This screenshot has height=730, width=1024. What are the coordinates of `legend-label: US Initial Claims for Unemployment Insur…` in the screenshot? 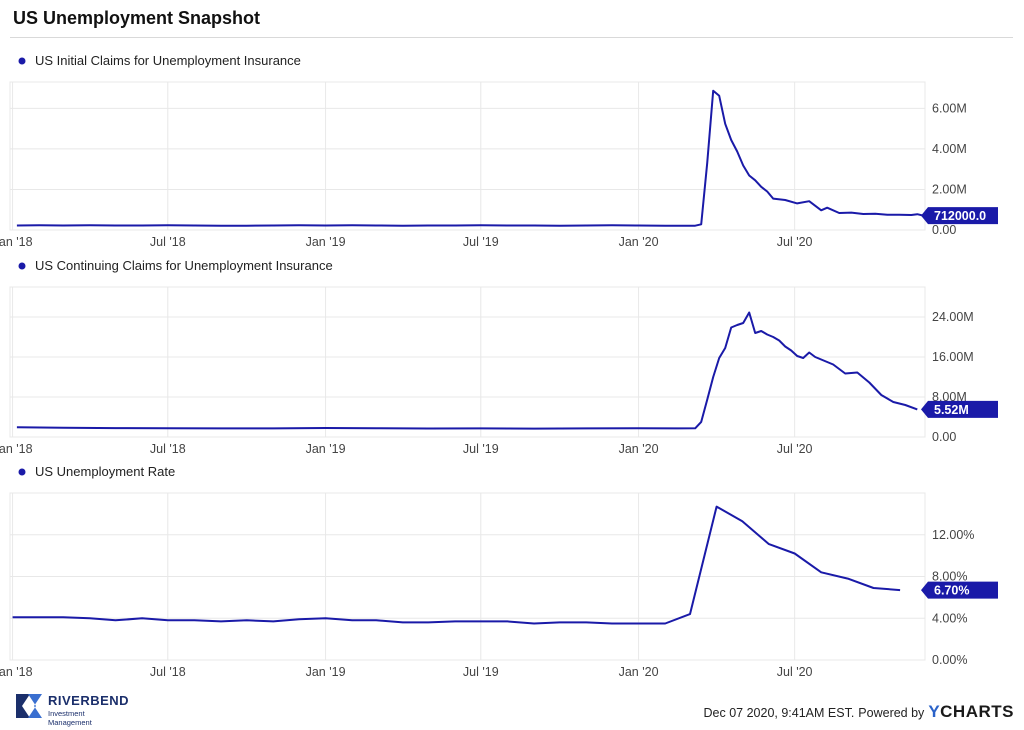 It's located at (168, 60).